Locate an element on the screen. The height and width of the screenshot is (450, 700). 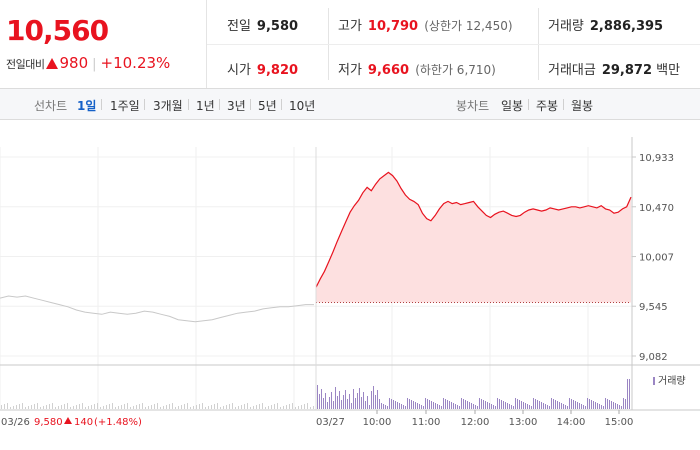
chart-tabs: 선차트 1일 1주일 3개월 1년 3년 5년 10년 봉차트 일봉 주봉 월봉 is located at coordinates (350, 104).